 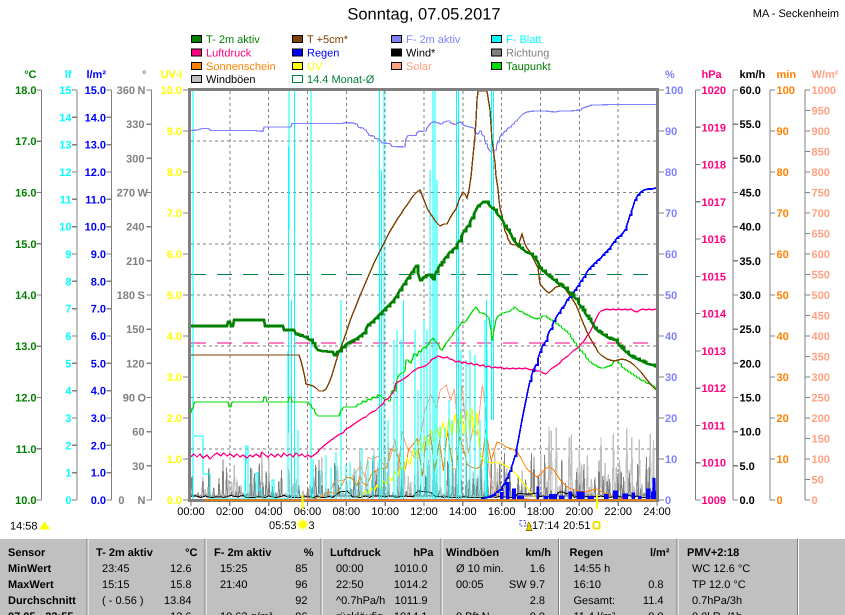 What do you see at coordinates (65, 91) in the screenshot?
I see `svg-text: 15` at bounding box center [65, 91].